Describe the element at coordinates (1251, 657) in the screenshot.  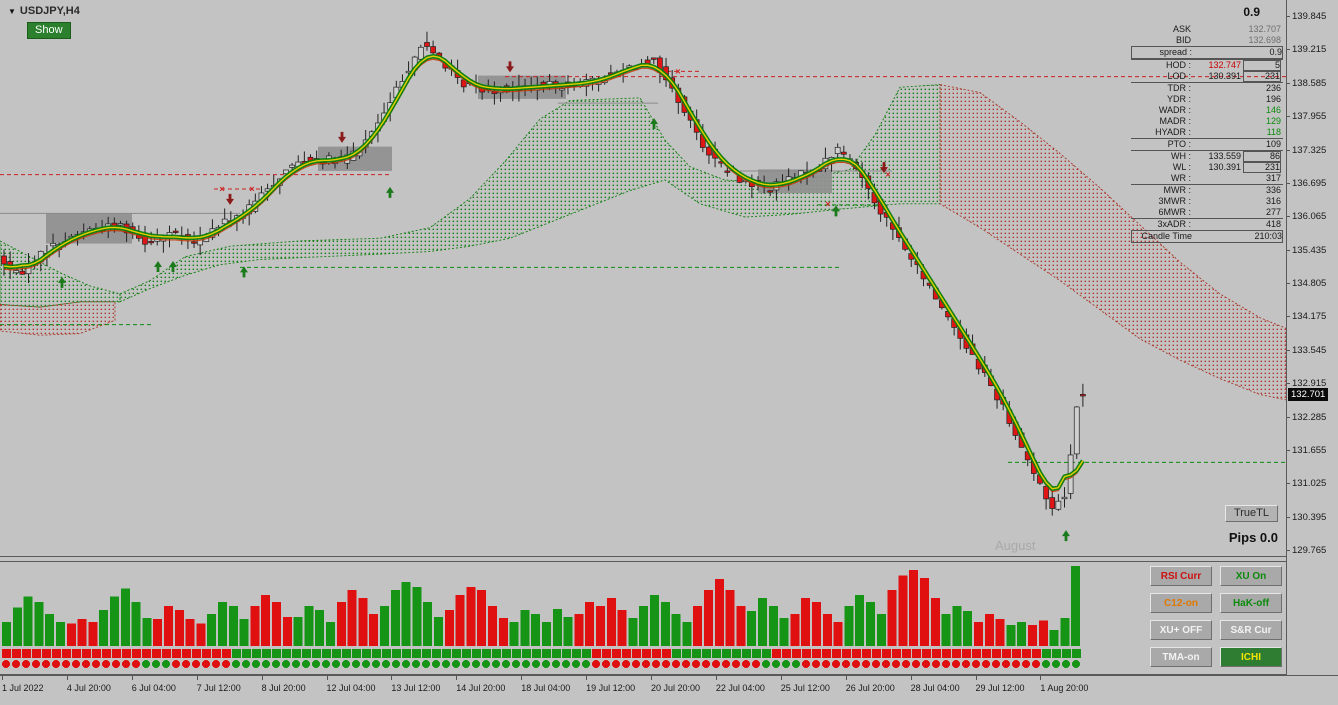
I see `button-ichi: ICHI` at that location.